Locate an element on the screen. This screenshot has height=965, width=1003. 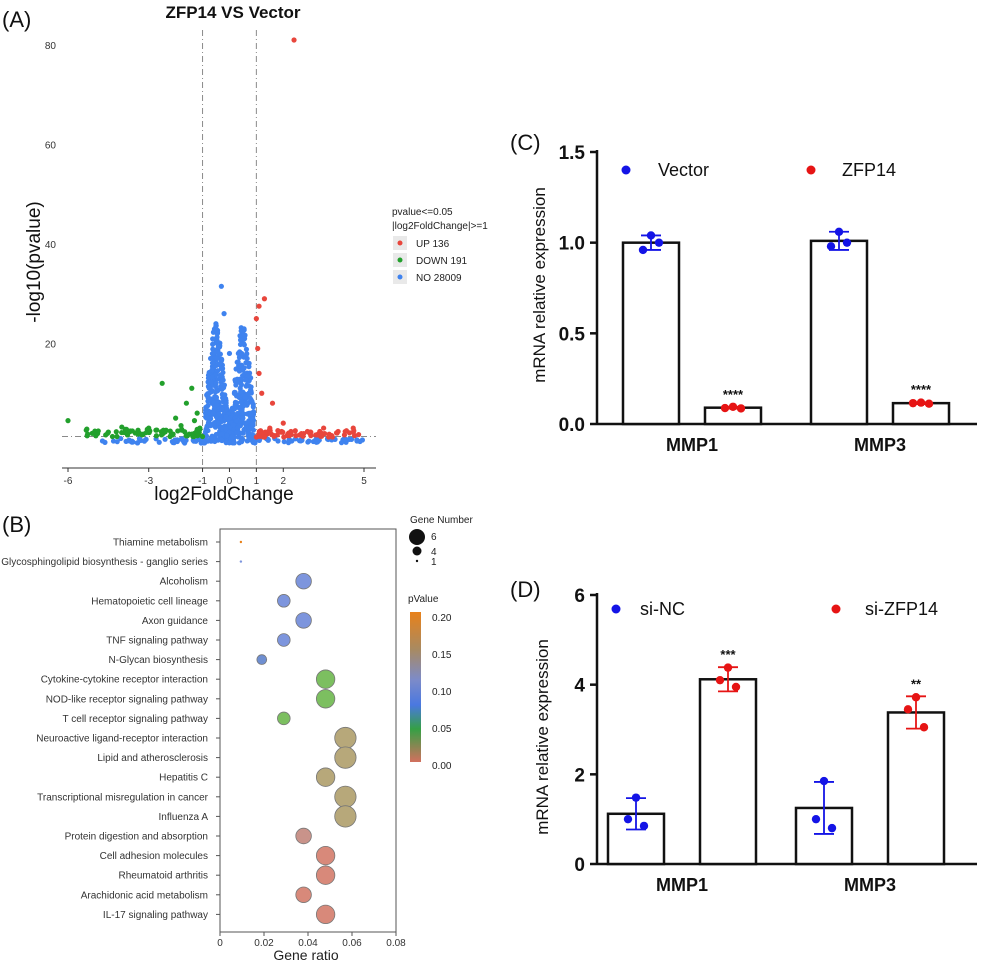
color-legend-tick: 0.15 is located at coordinates (442, 655).